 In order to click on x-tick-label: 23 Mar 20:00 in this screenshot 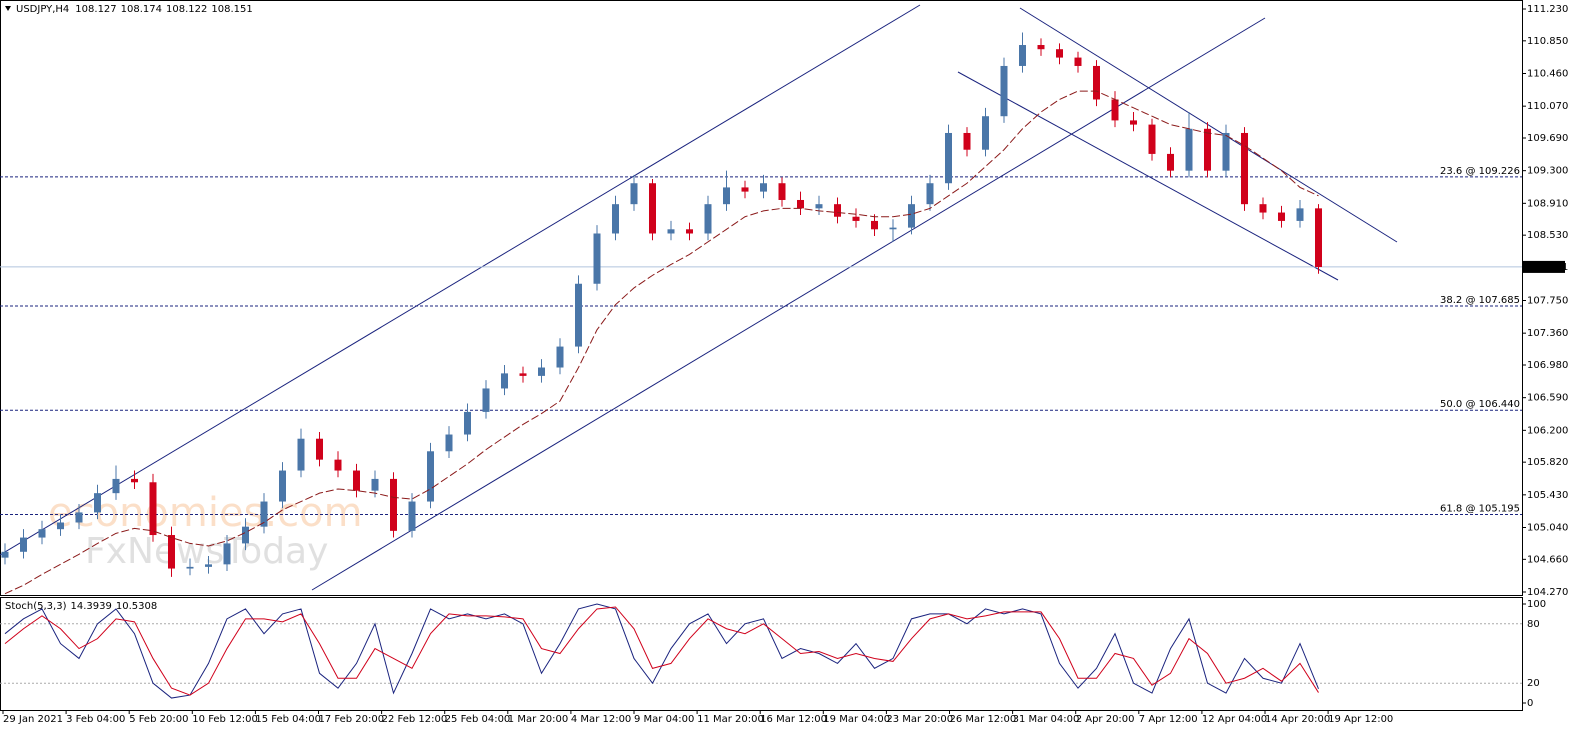, I will do `click(919, 719)`.